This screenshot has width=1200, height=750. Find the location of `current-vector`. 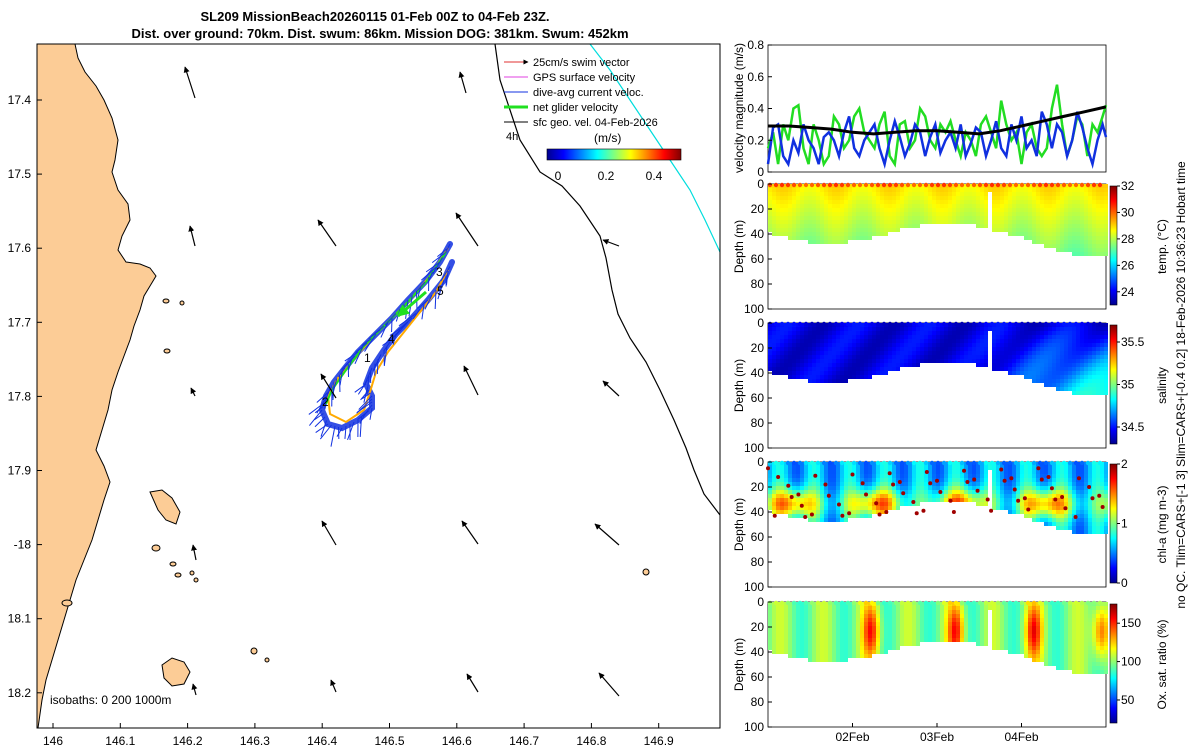

current-vector is located at coordinates (323, 428).